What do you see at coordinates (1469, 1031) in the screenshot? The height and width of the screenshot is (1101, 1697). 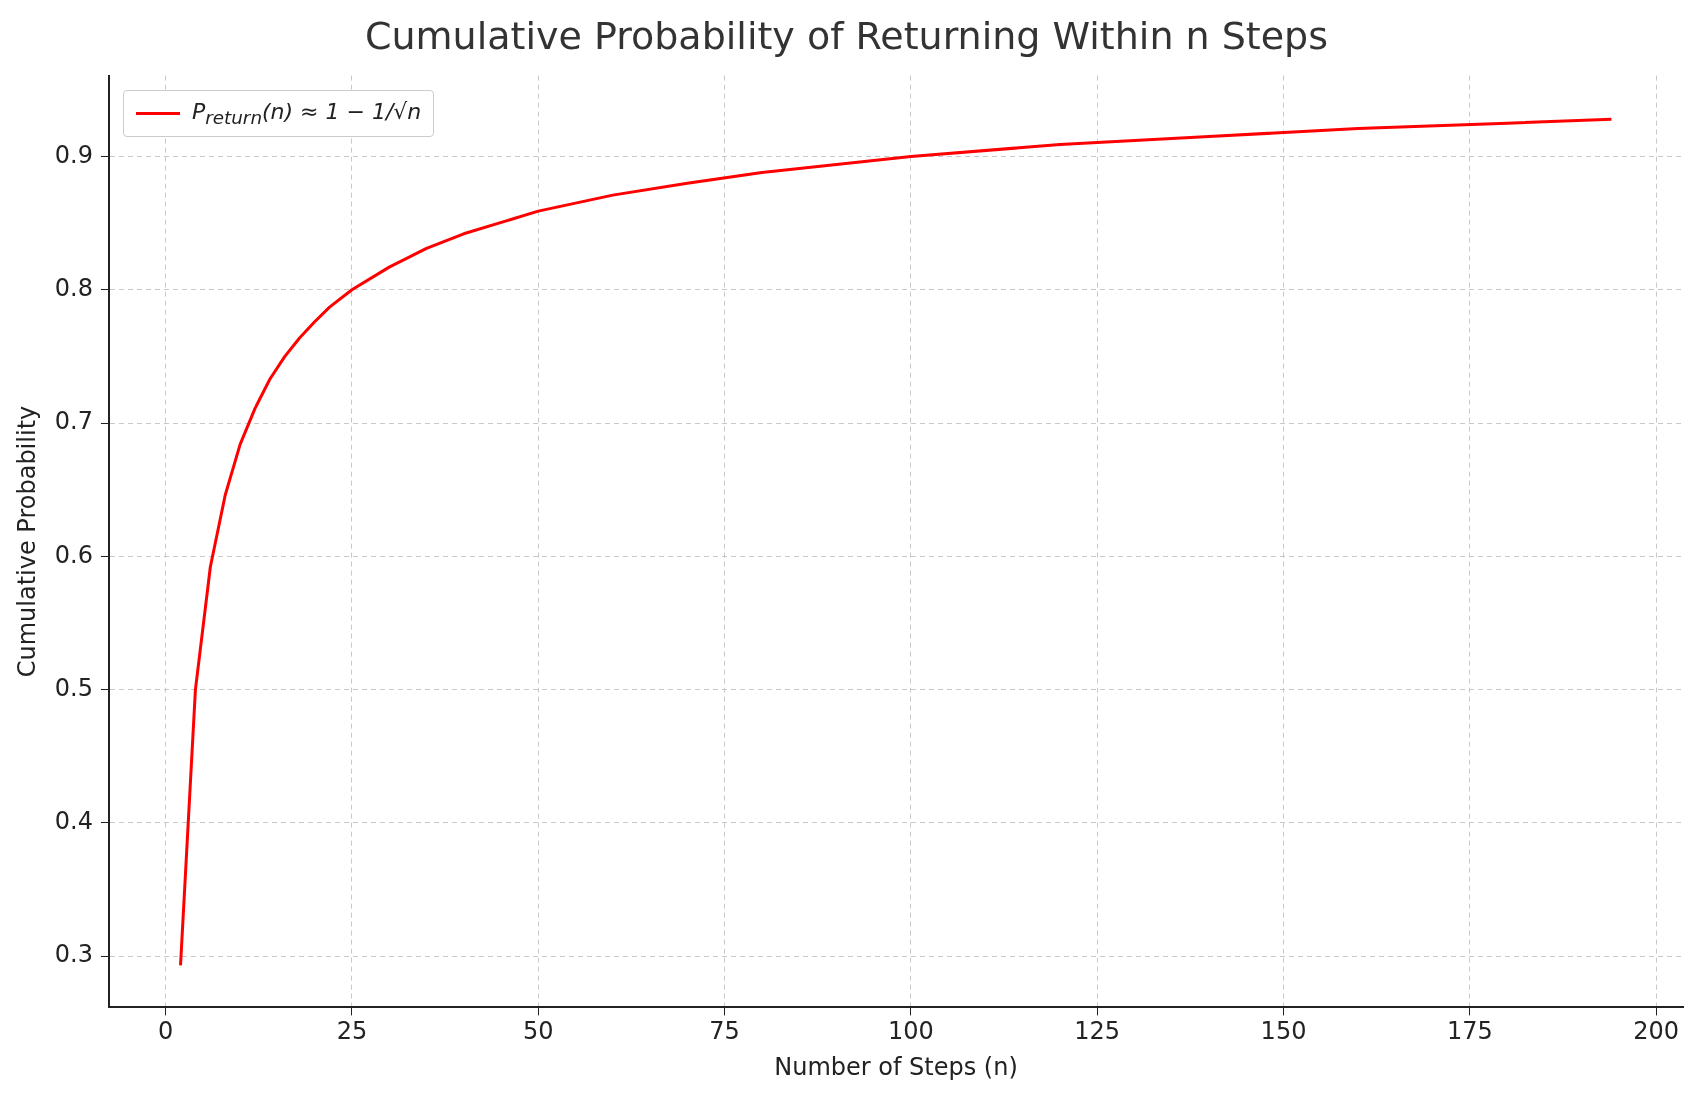 I see `x-tick-label: 175` at bounding box center [1469, 1031].